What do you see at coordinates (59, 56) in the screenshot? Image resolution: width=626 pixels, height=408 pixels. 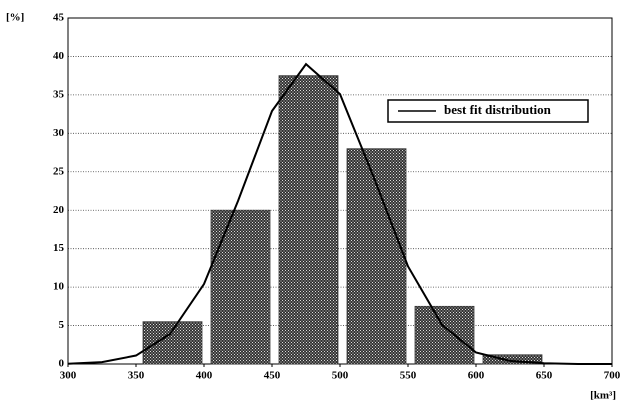 I see `y-tick-label: 40` at bounding box center [59, 56].